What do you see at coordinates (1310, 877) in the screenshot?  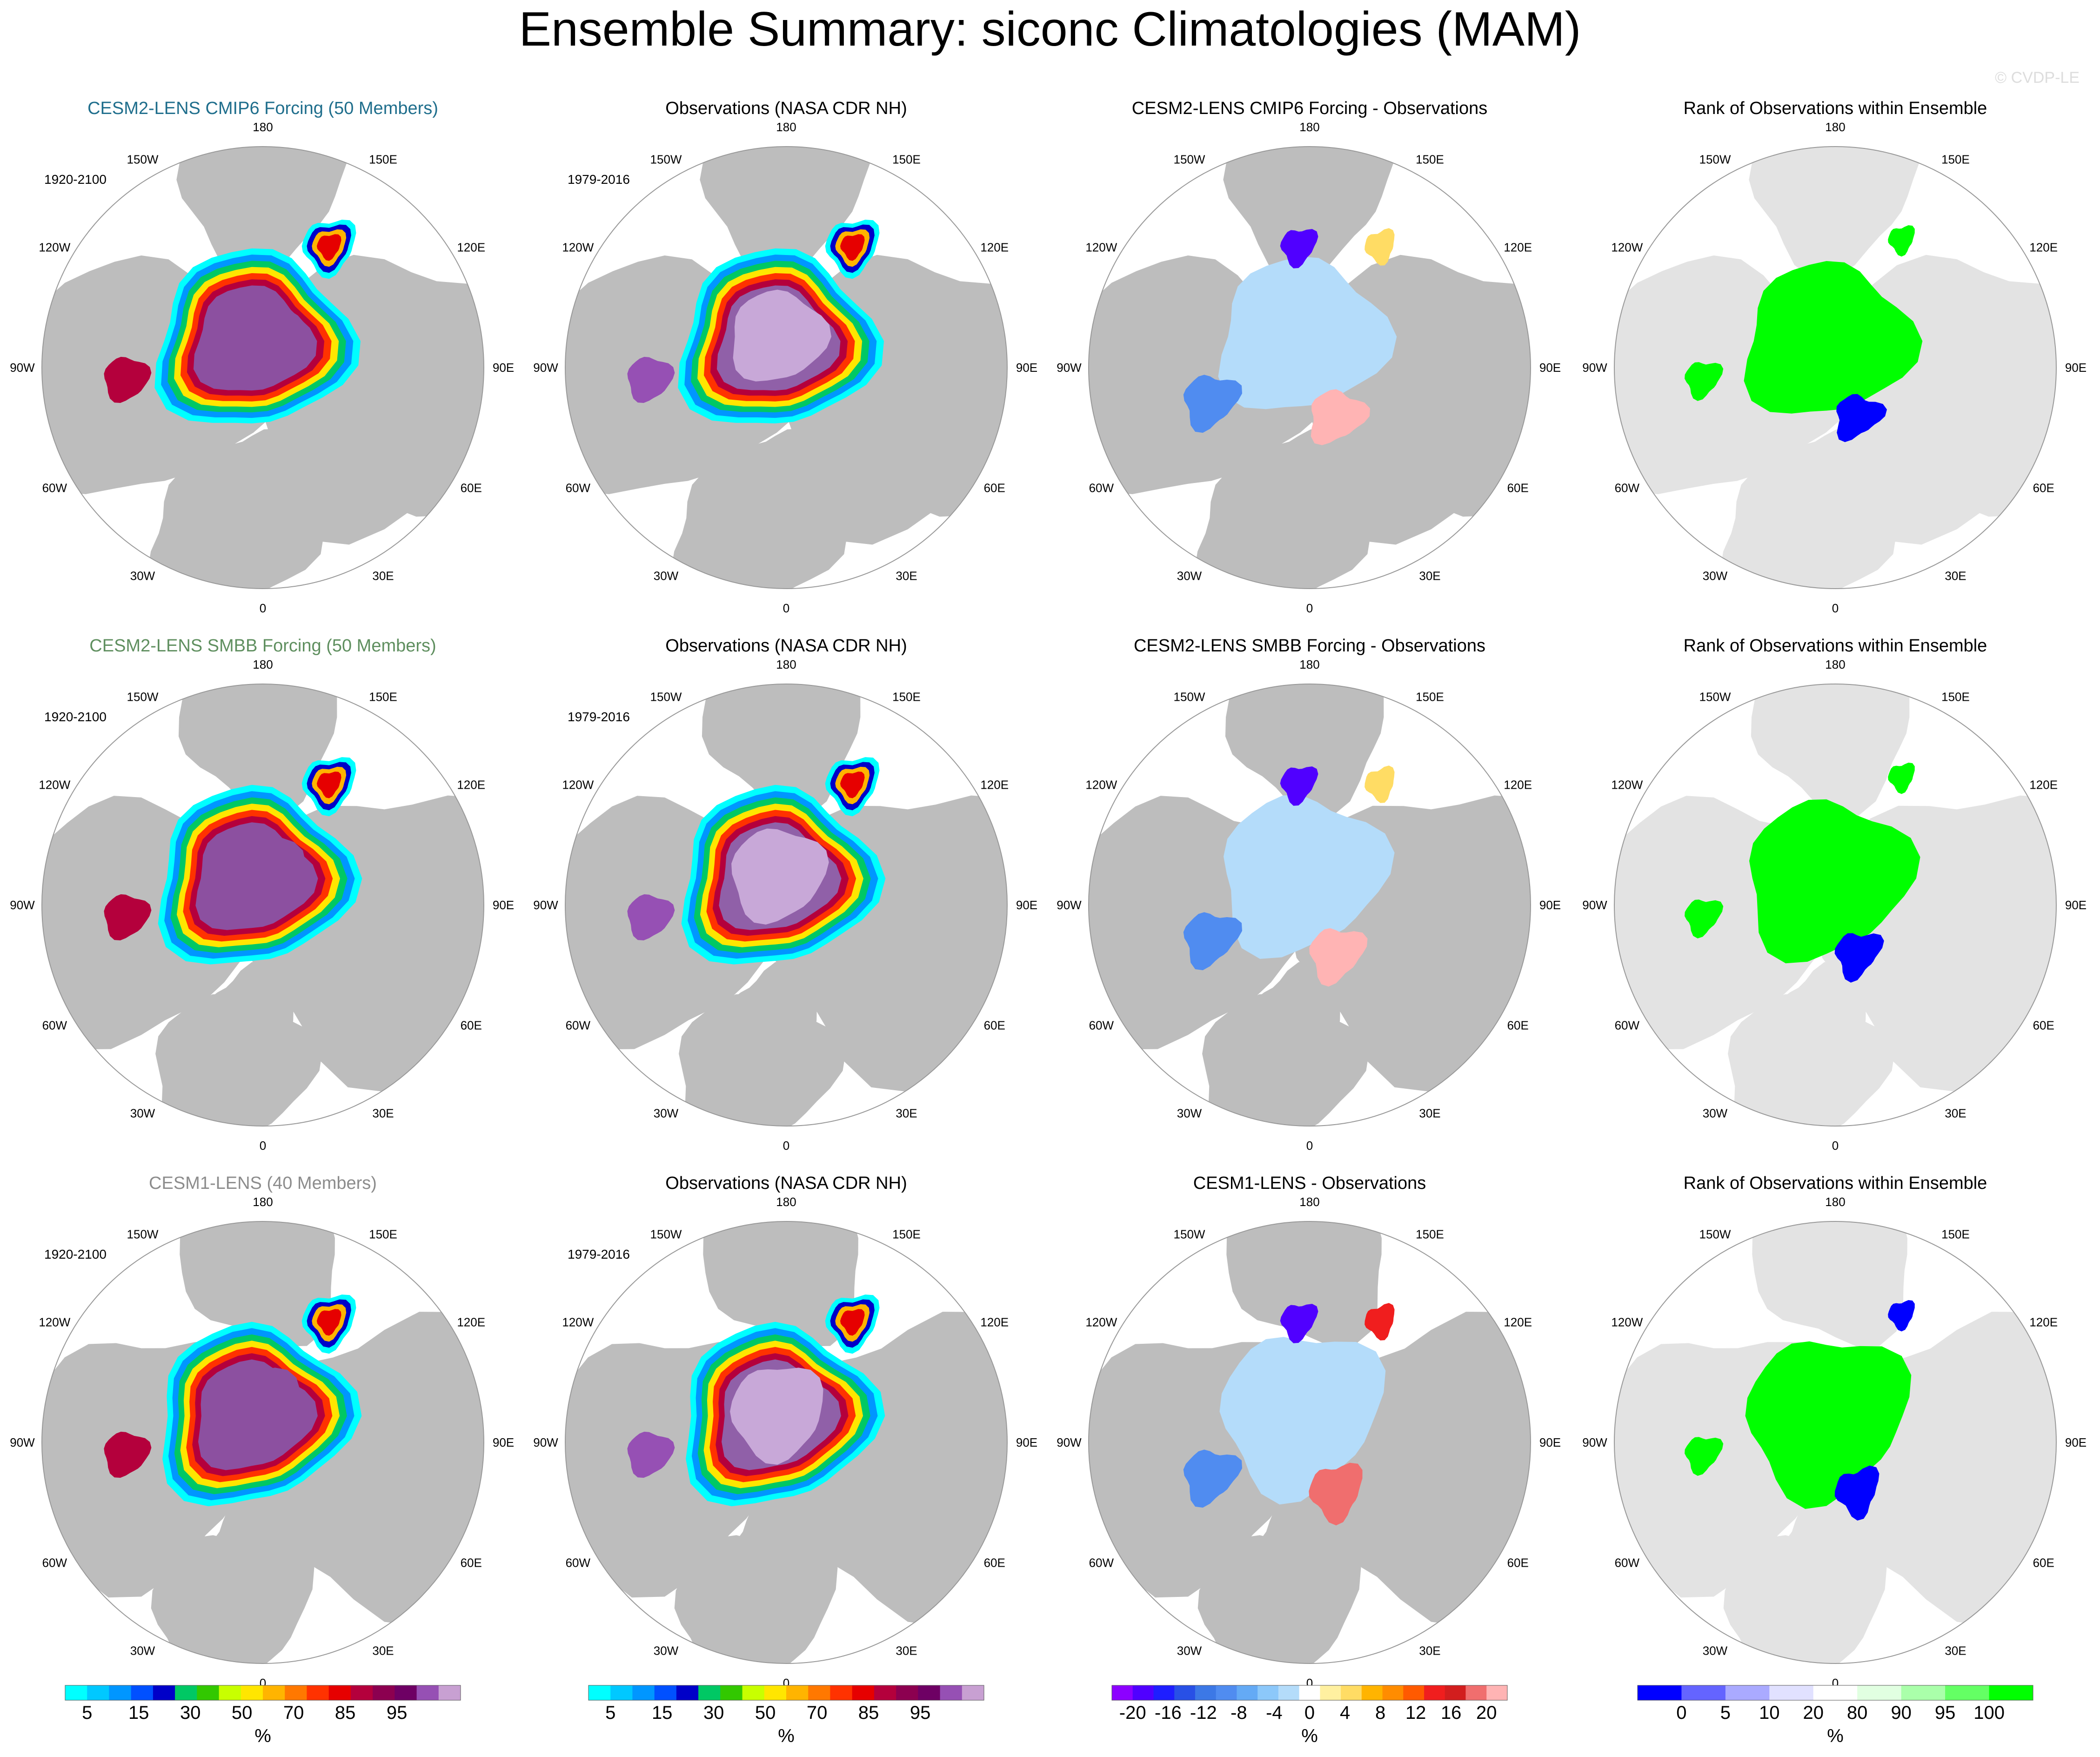 I see `difference-field` at bounding box center [1310, 877].